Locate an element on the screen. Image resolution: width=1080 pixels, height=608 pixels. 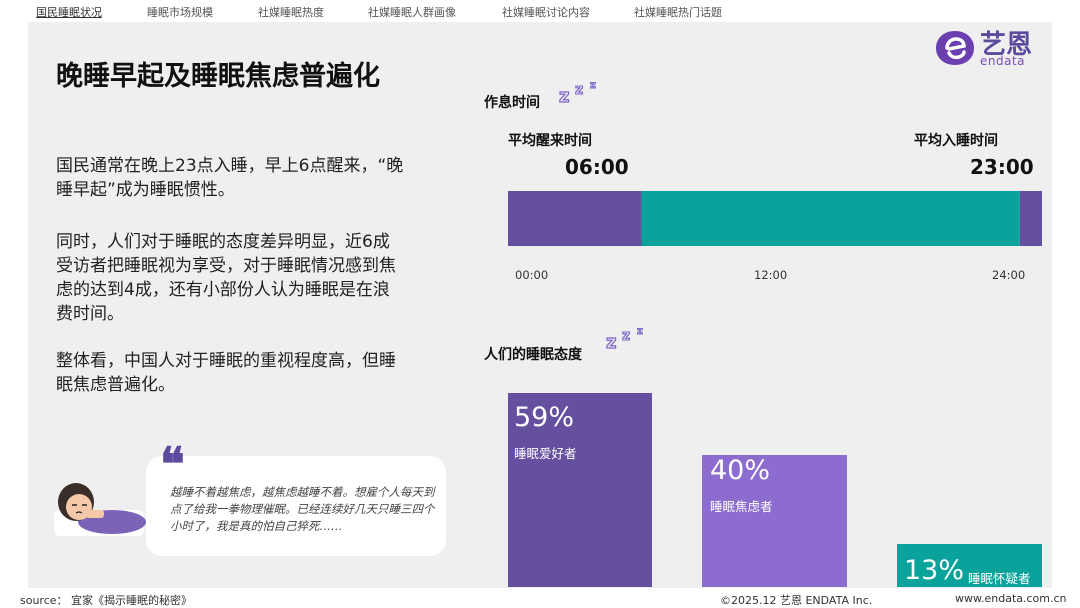
timeline-tick-12: 12:00 is located at coordinates (771, 275).